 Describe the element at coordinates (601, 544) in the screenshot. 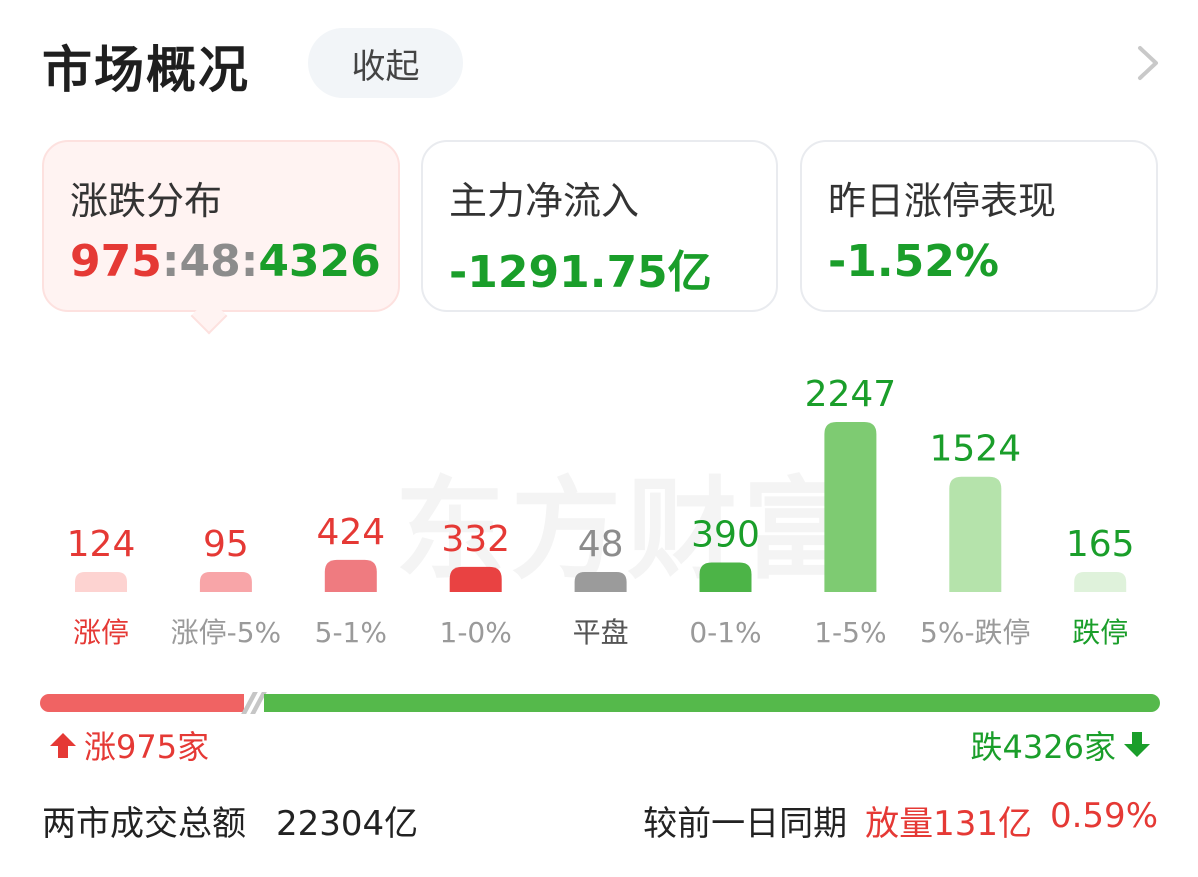

I see `bar-value-label: 48` at that location.